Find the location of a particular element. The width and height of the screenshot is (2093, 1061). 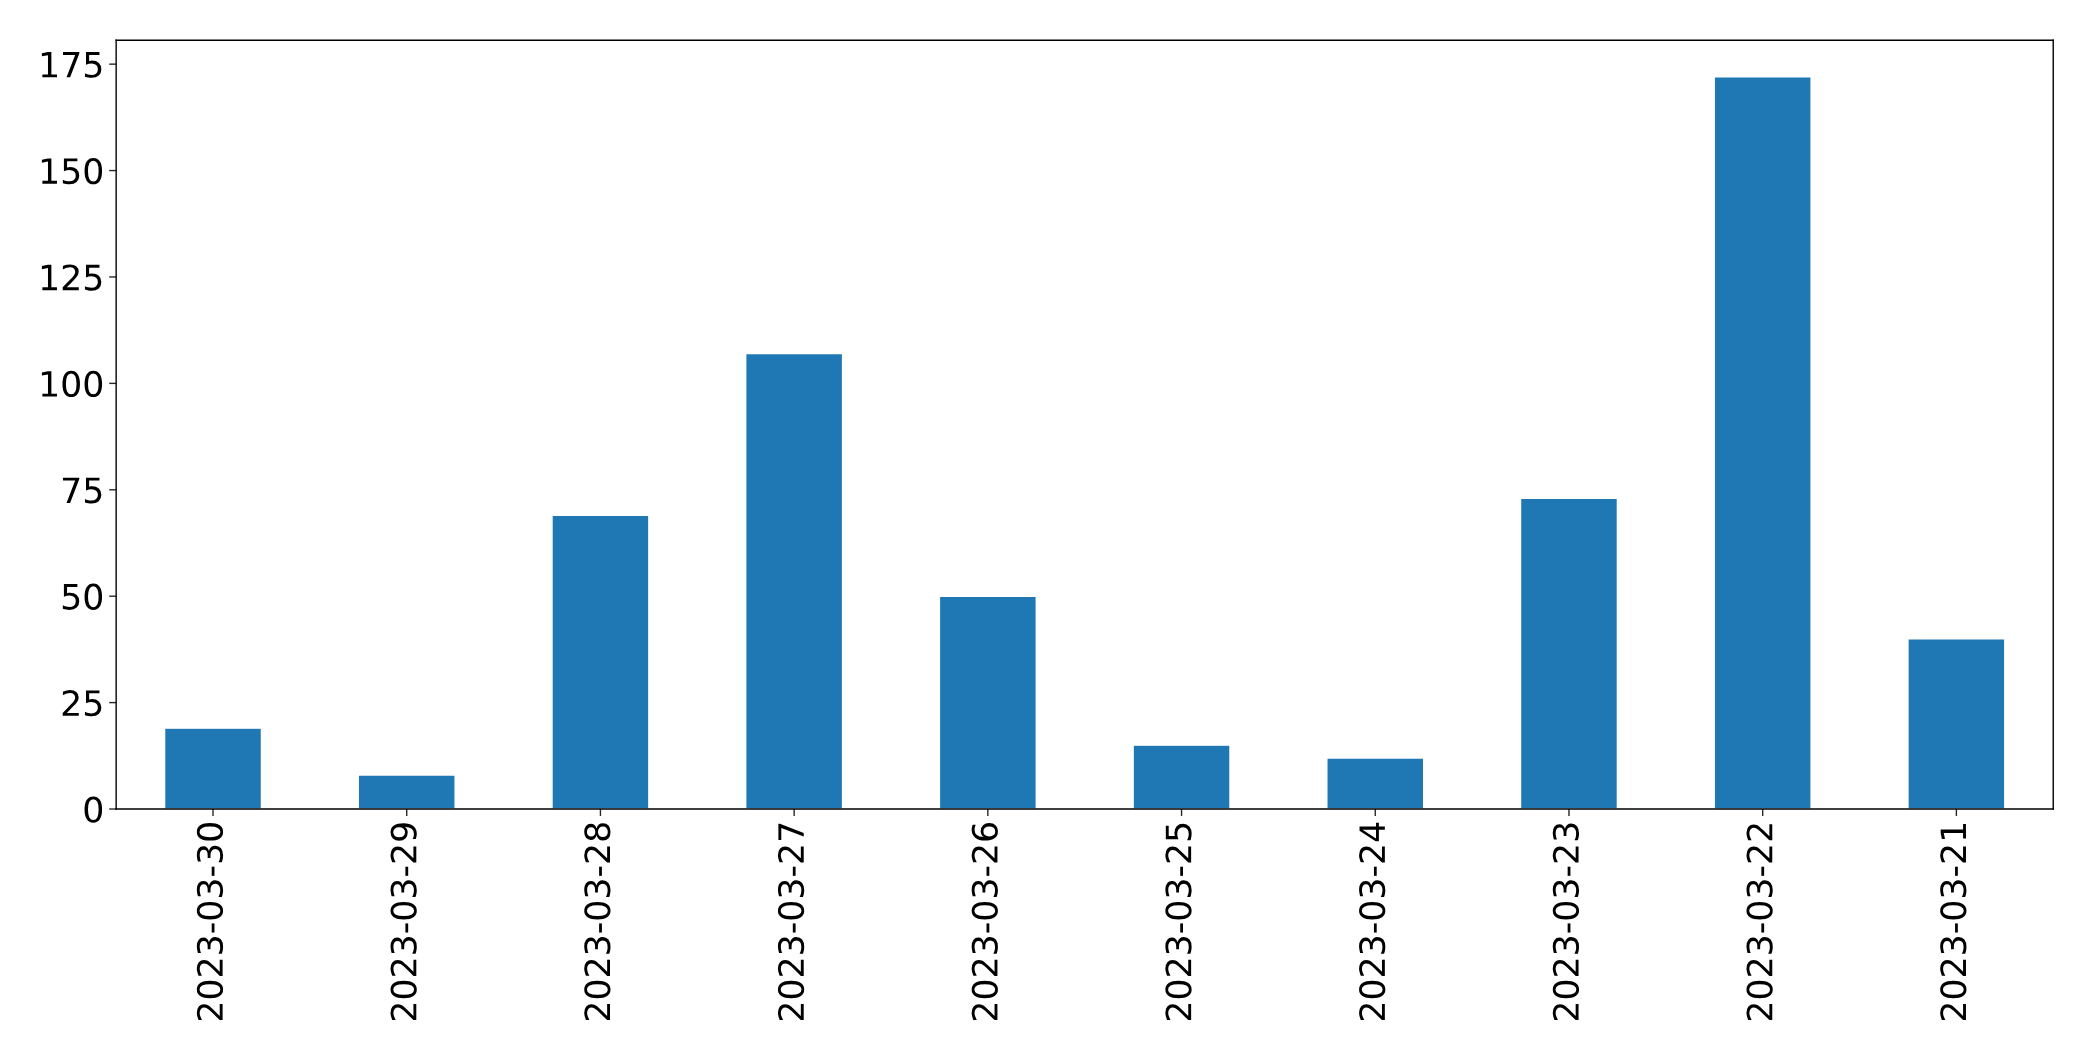

x-tick-label: 2023-03-27 is located at coordinates (791, 922).